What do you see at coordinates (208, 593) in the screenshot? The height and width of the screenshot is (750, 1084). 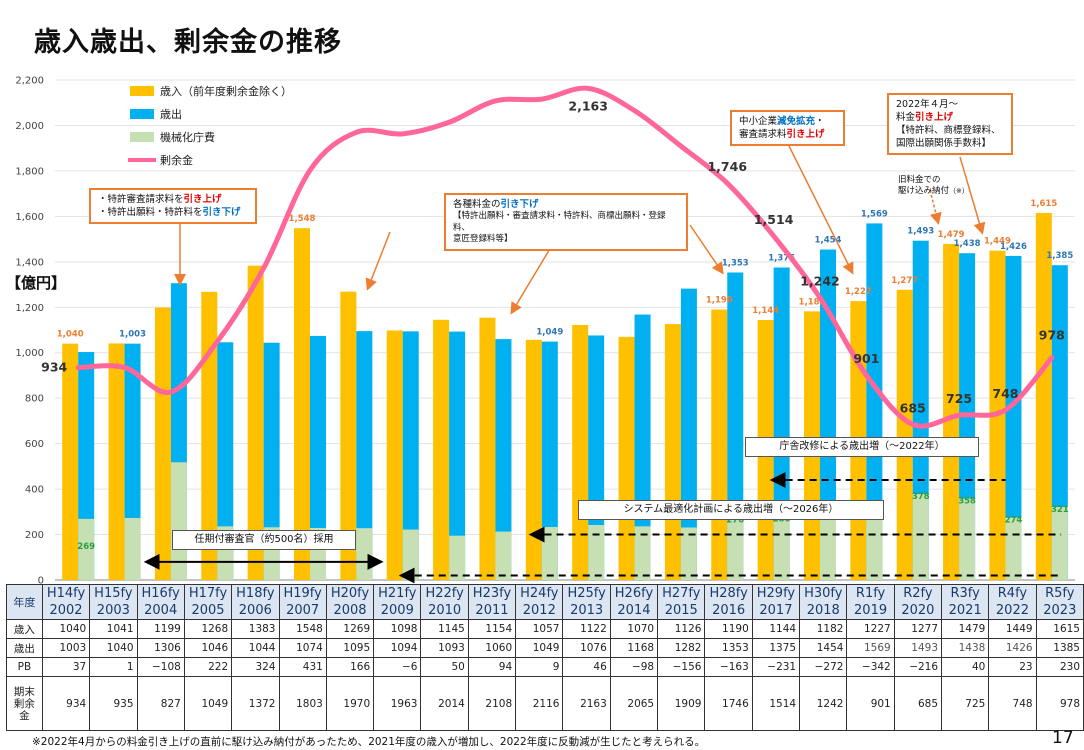 I see `fiscal-year-label: H17fy` at bounding box center [208, 593].